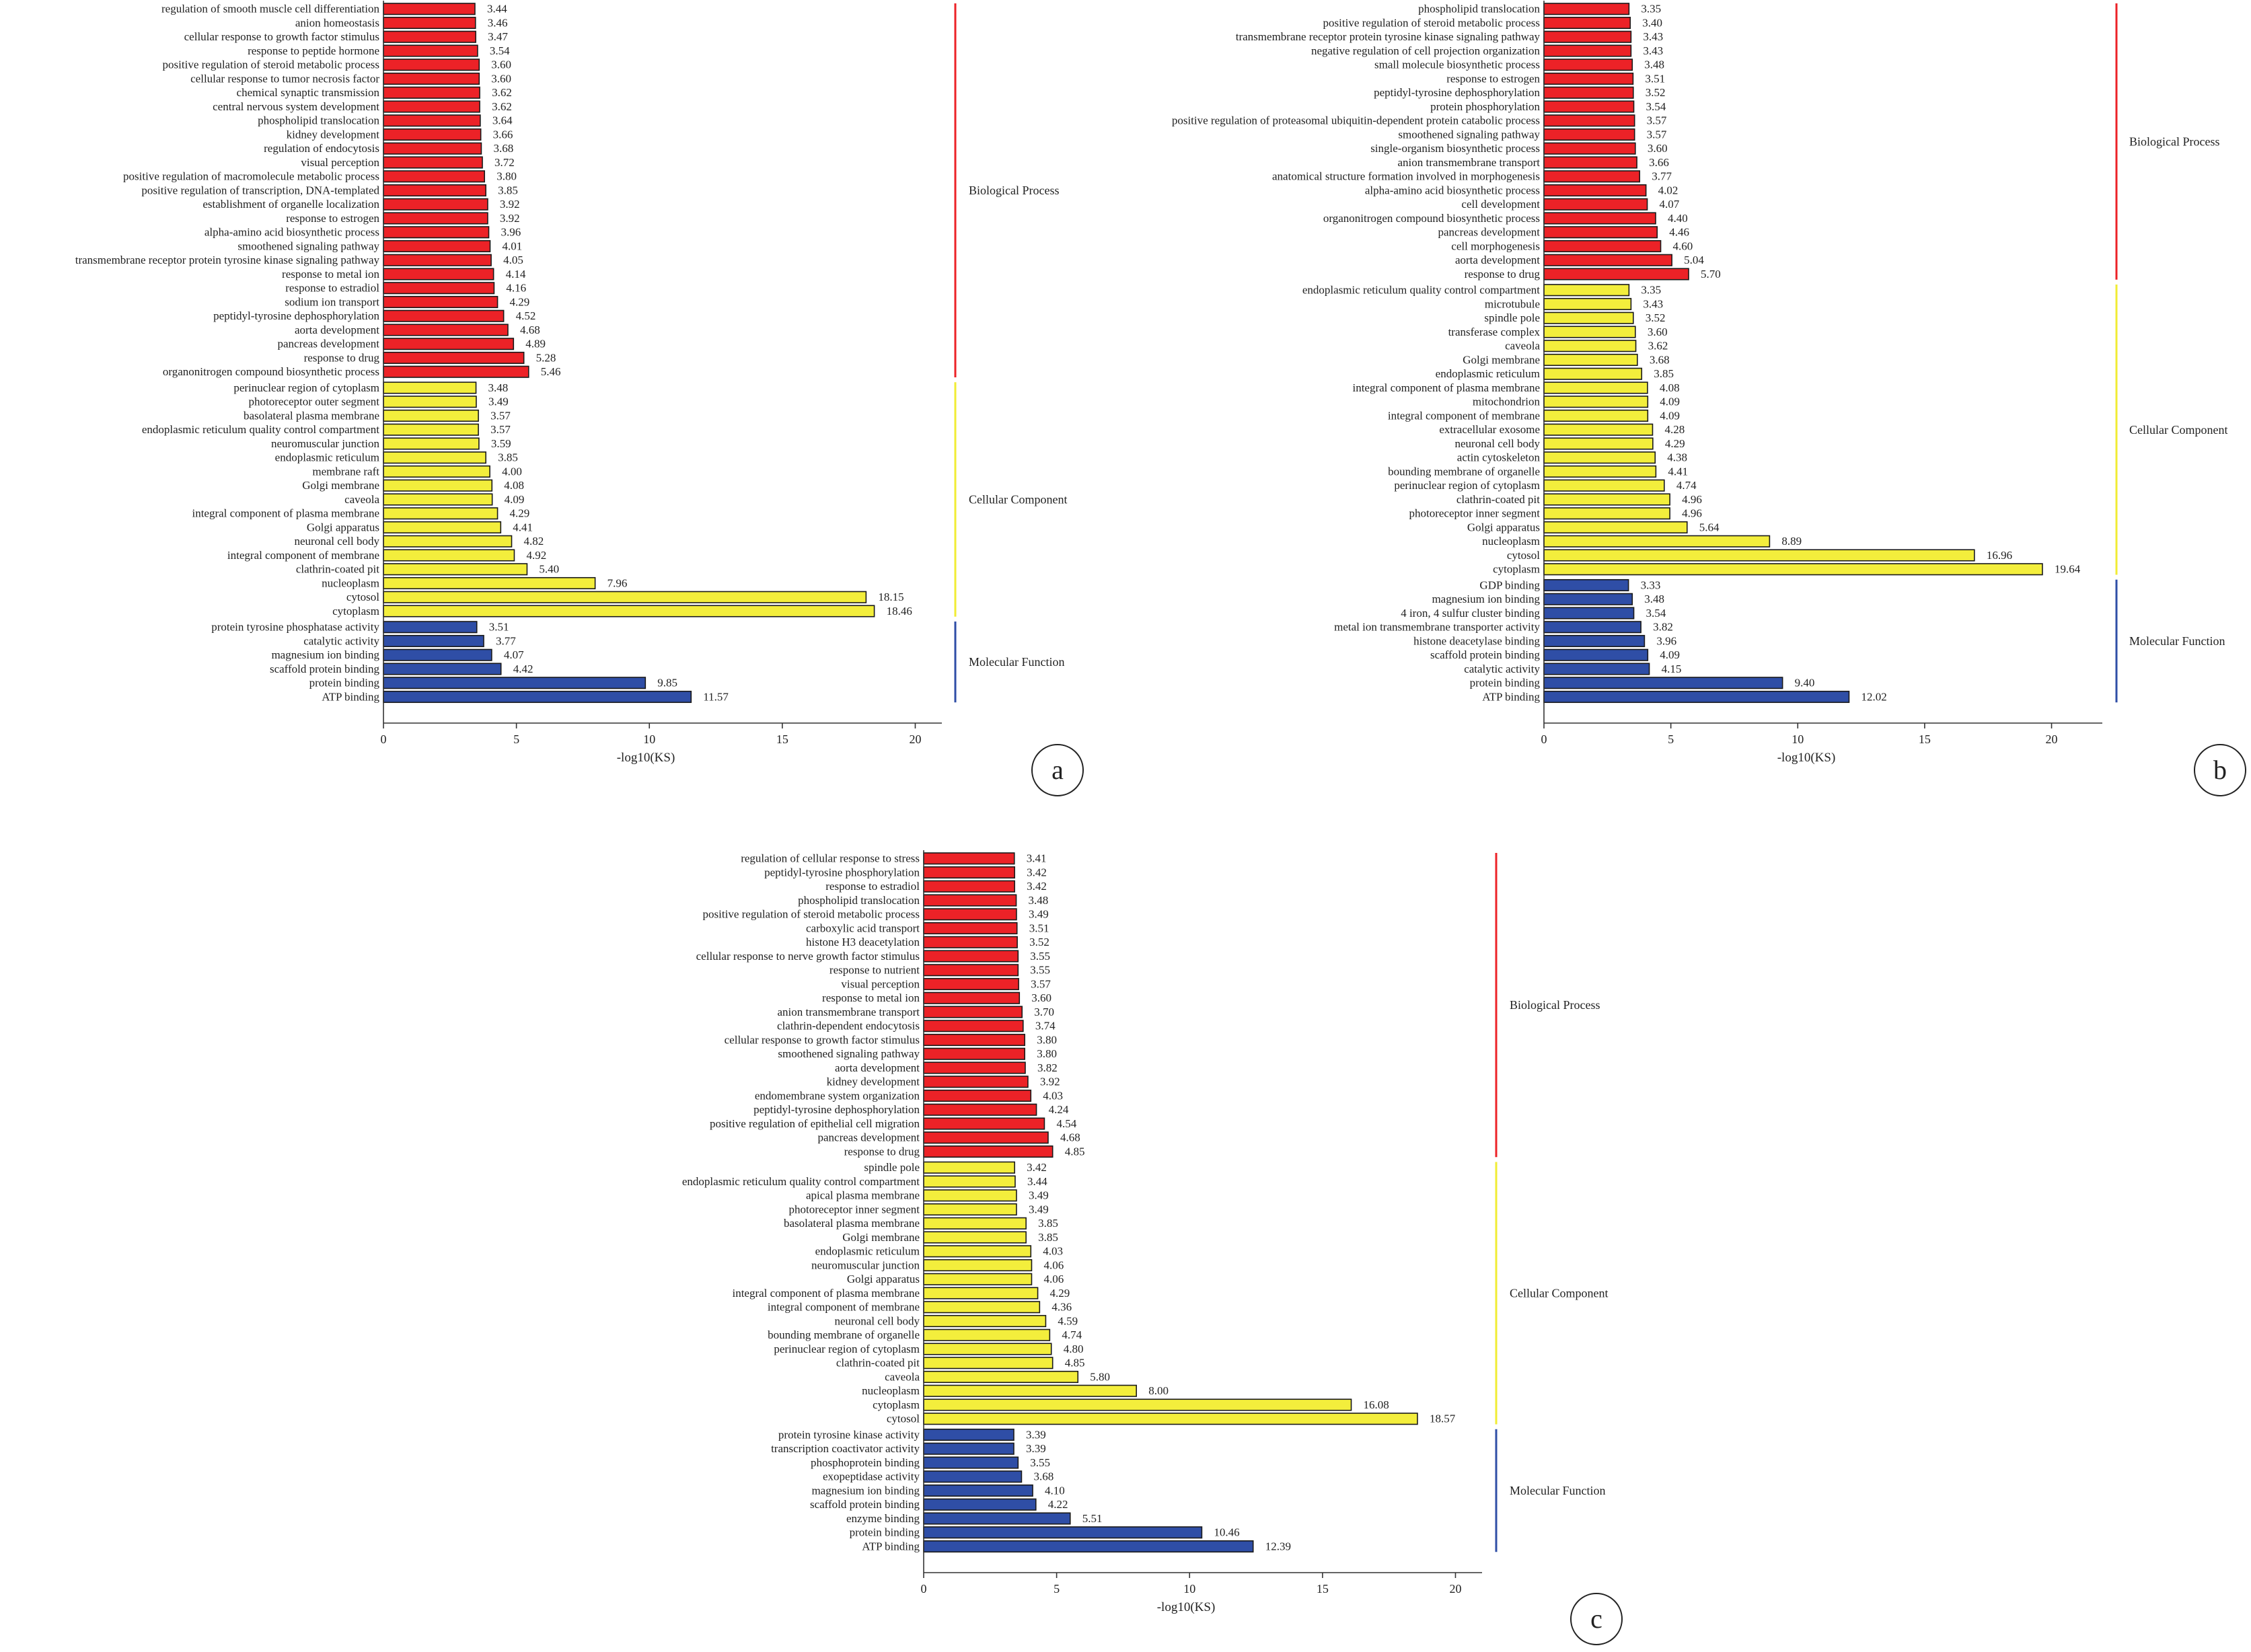 The width and height of the screenshot is (2251, 1652). Describe the element at coordinates (1559, 1293) in the screenshot. I see `group-label: Cellular Component` at that location.